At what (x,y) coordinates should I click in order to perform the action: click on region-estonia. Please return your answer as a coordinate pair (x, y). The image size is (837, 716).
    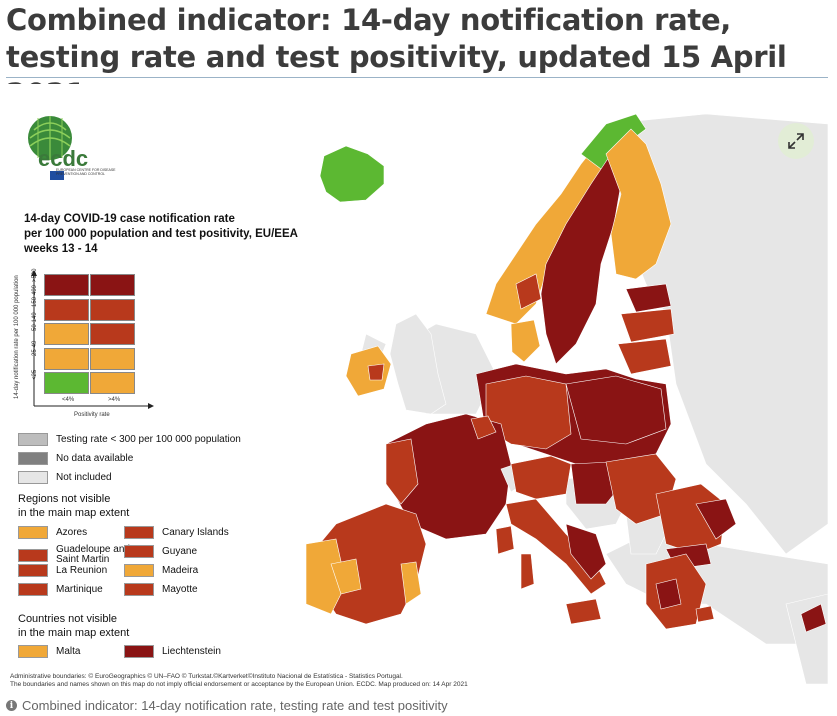
    Looking at the image, I should click on (648, 298).